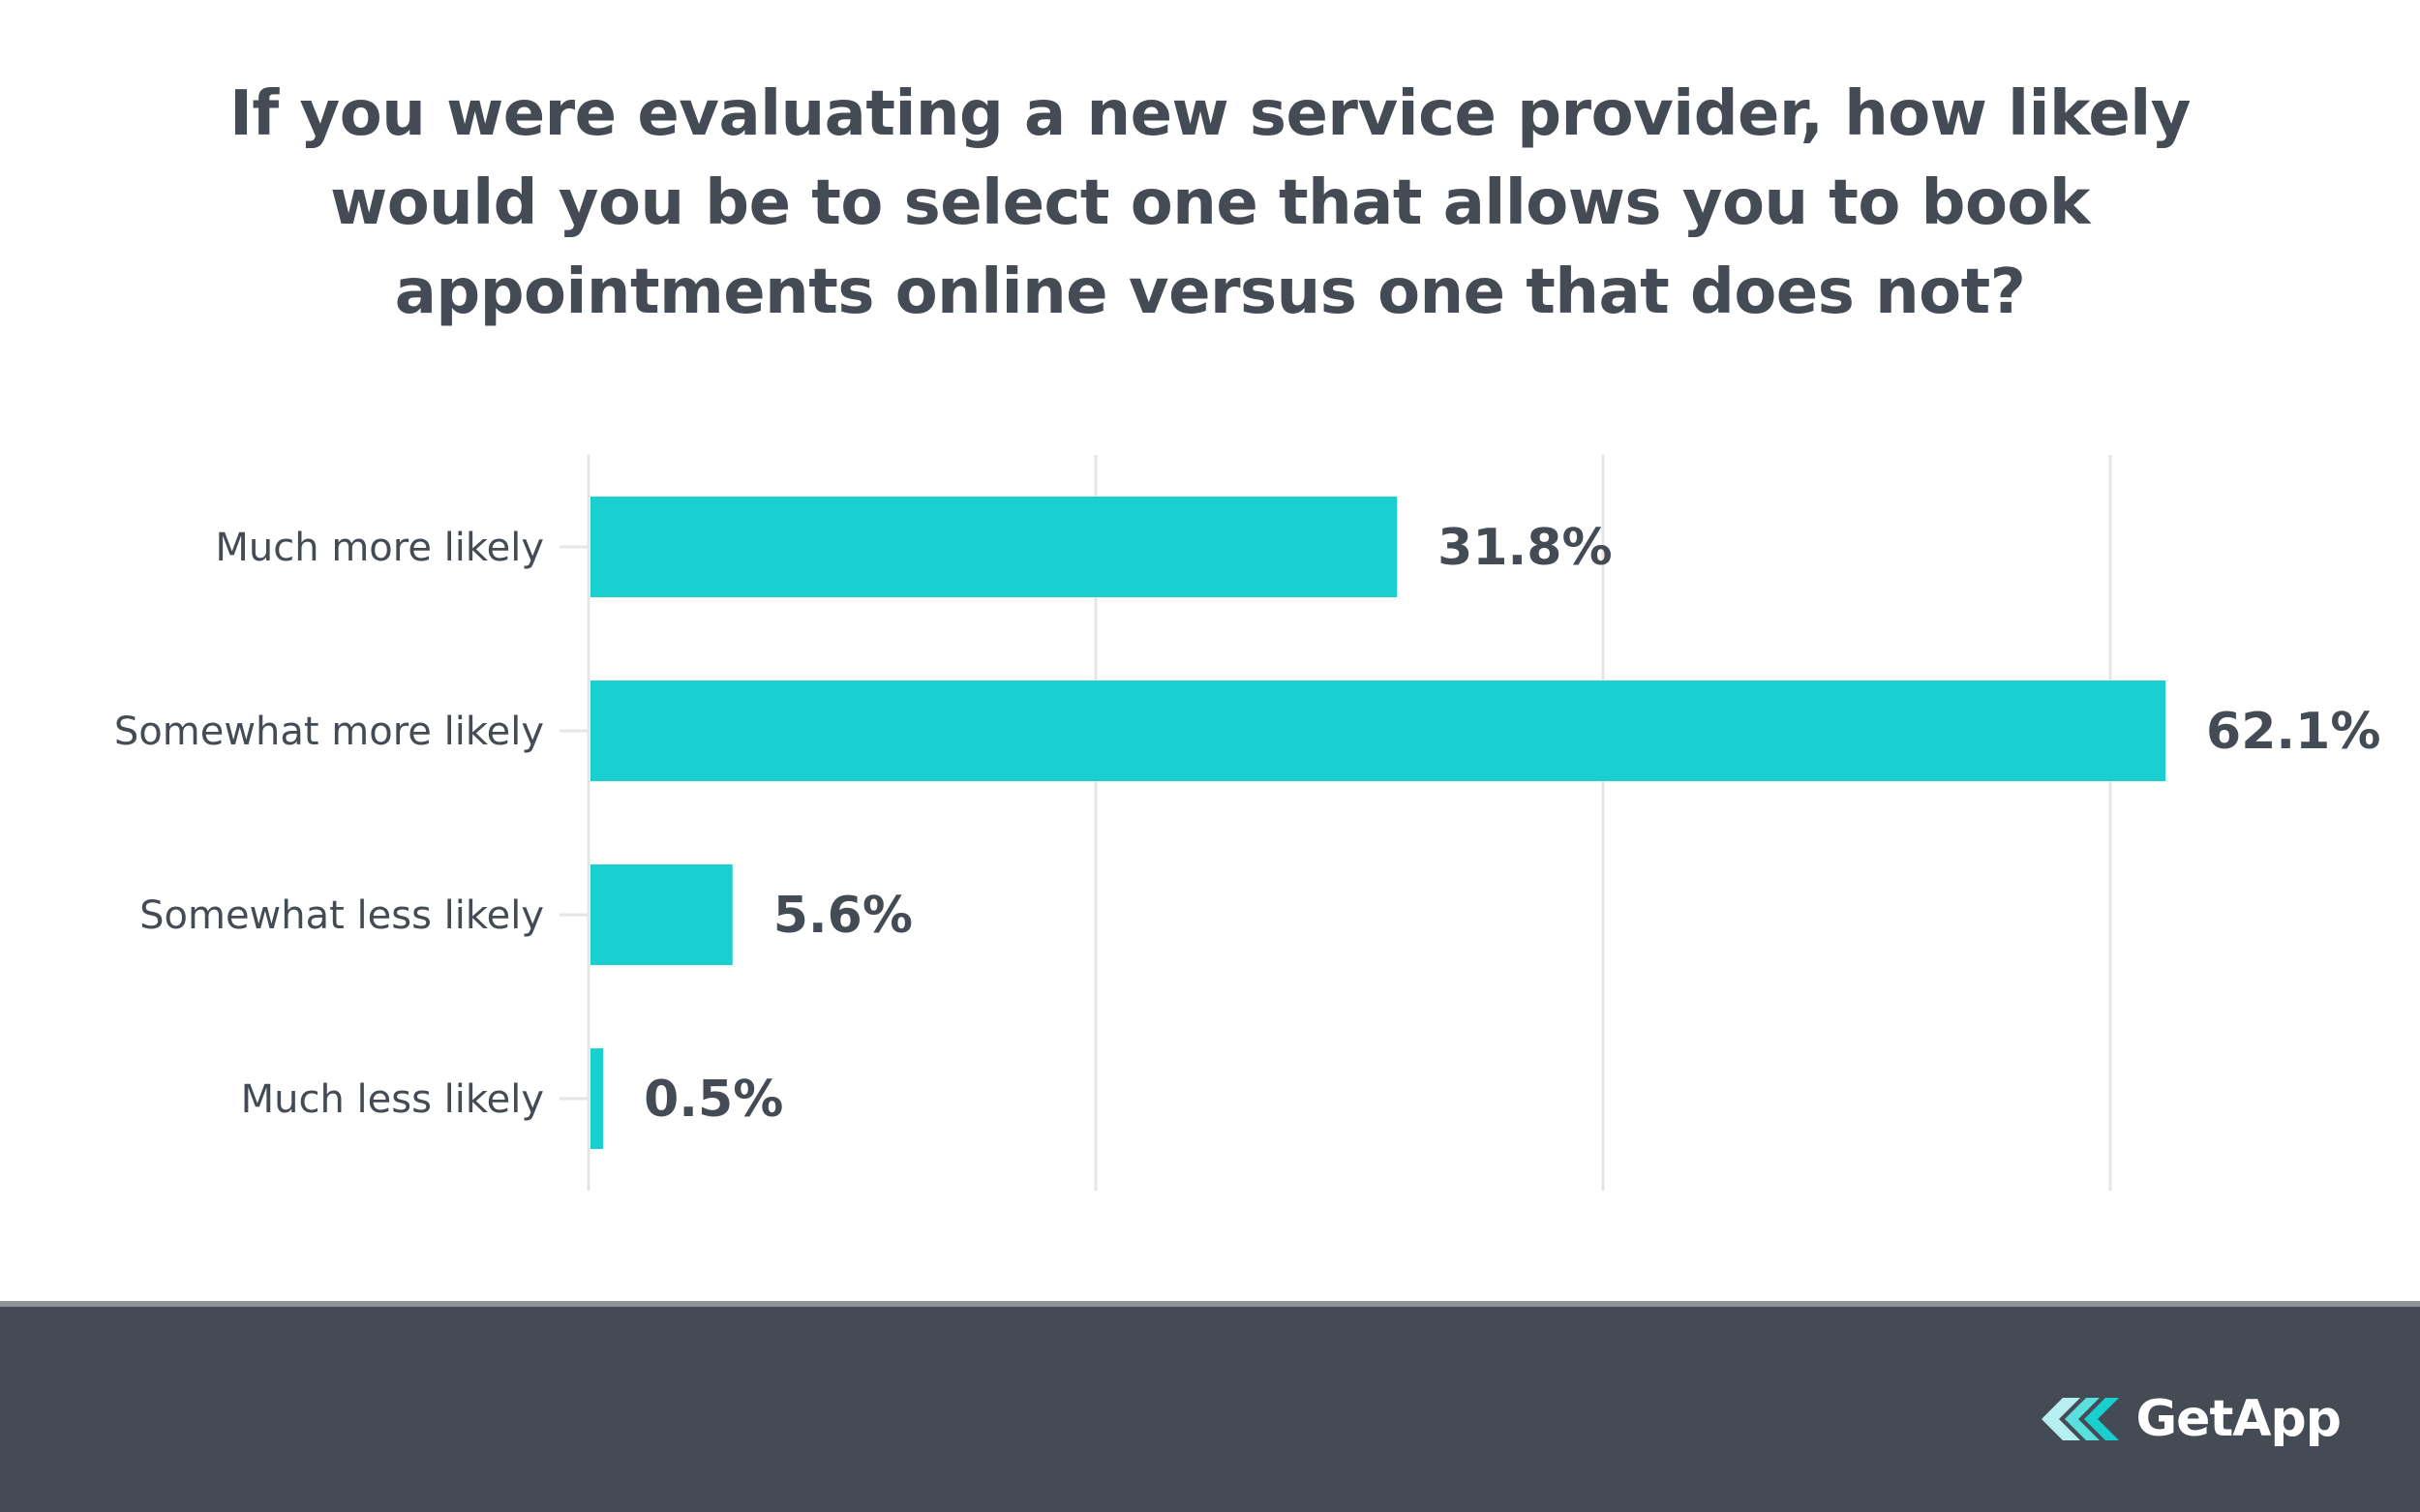 The width and height of the screenshot is (2420, 1512). I want to click on getapp-logo-icon, so click(2080, 1419).